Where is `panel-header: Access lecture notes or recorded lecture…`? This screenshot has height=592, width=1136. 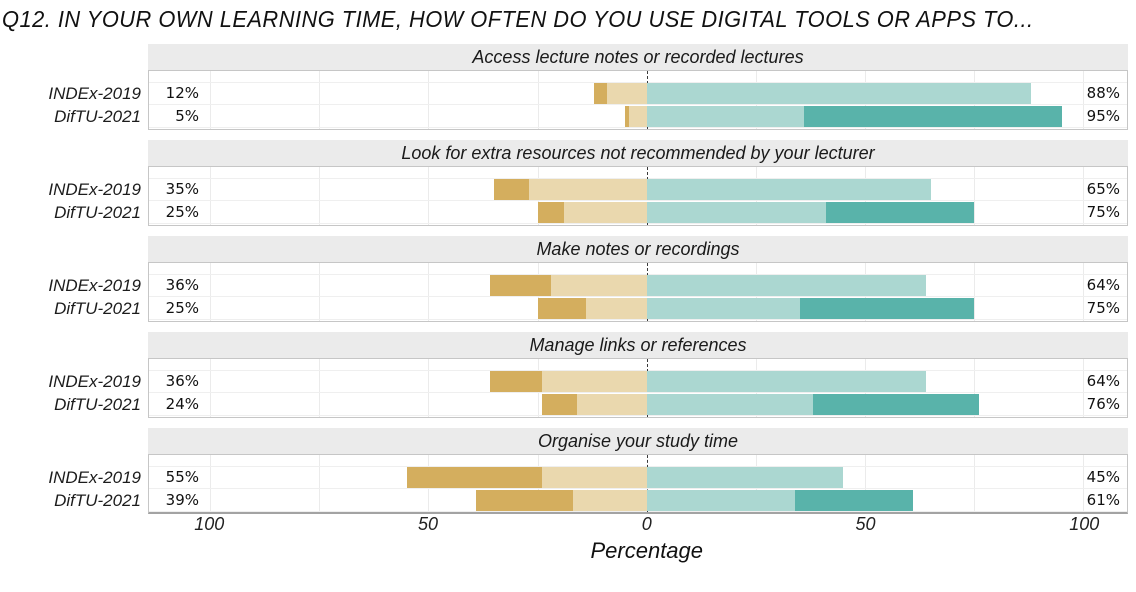 panel-header: Access lecture notes or recorded lecture… is located at coordinates (638, 57).